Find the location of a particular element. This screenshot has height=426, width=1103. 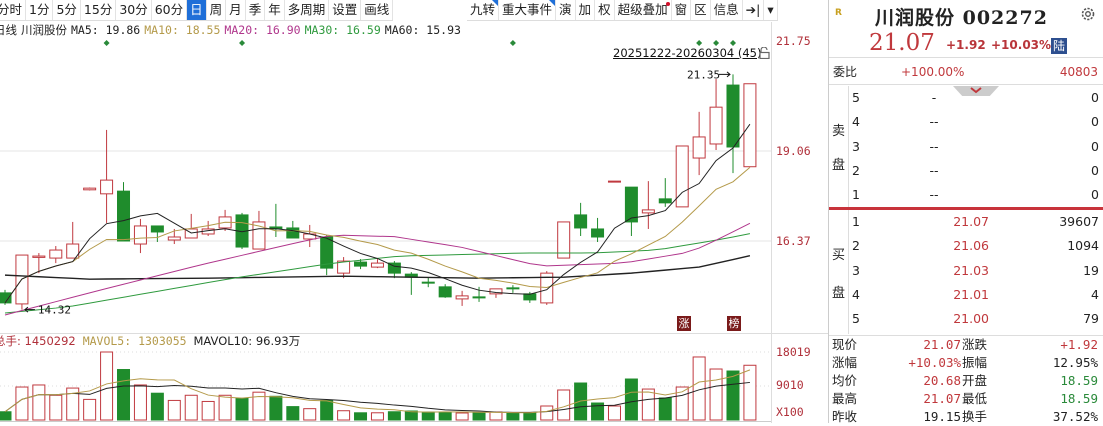

tool-button: 窗 is located at coordinates (682, 10).